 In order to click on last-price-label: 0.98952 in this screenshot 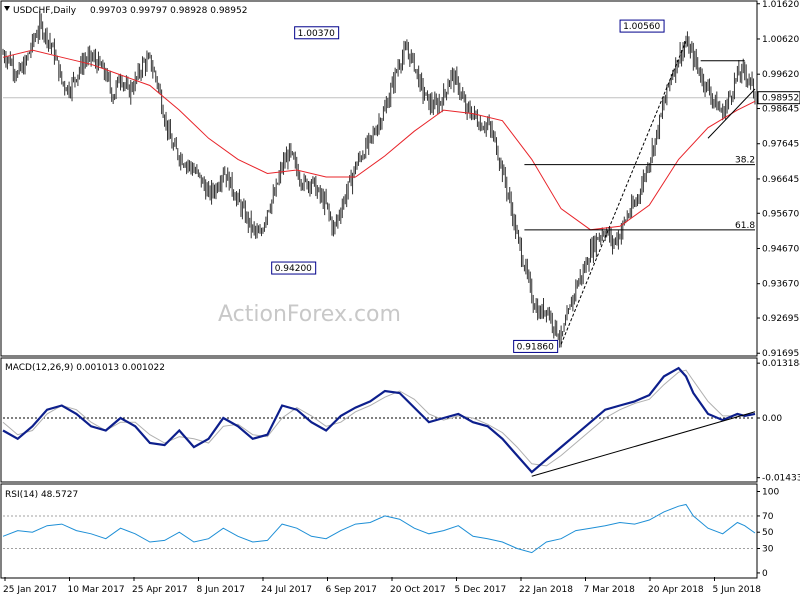, I will do `click(780, 99)`.